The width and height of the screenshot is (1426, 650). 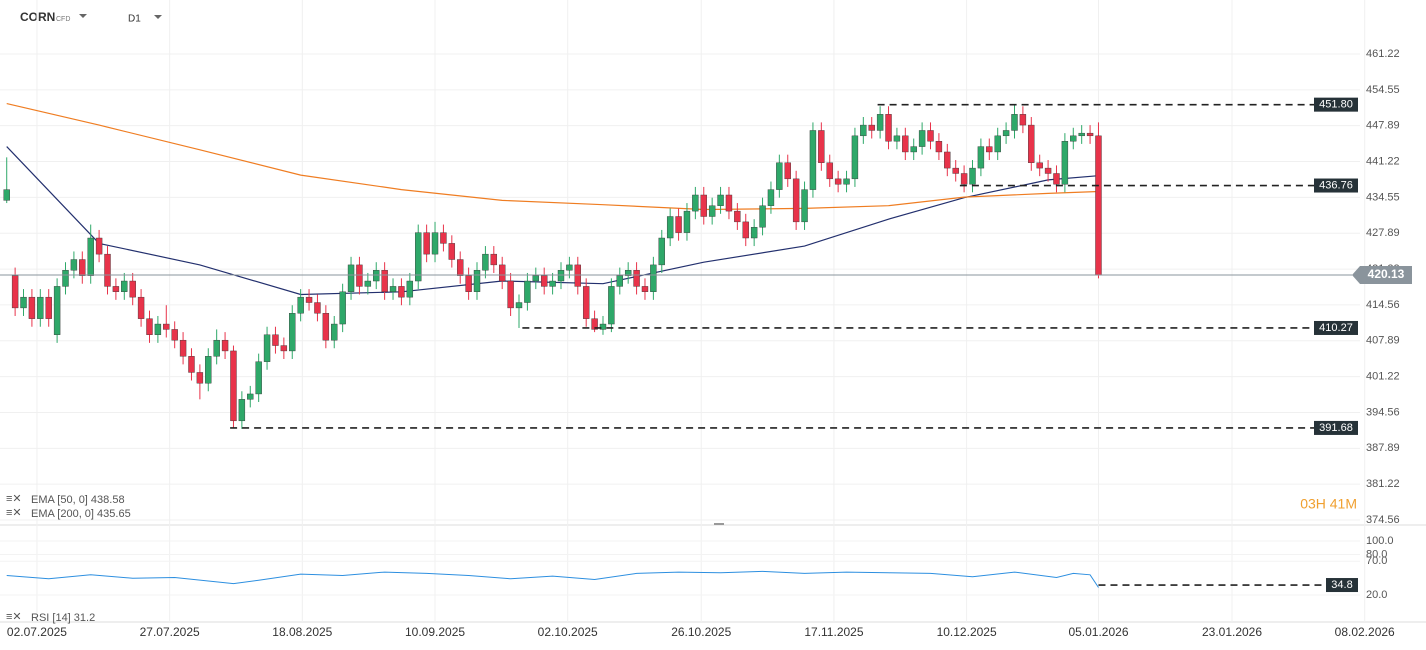 I want to click on timeframe: D1, so click(x=134, y=19).